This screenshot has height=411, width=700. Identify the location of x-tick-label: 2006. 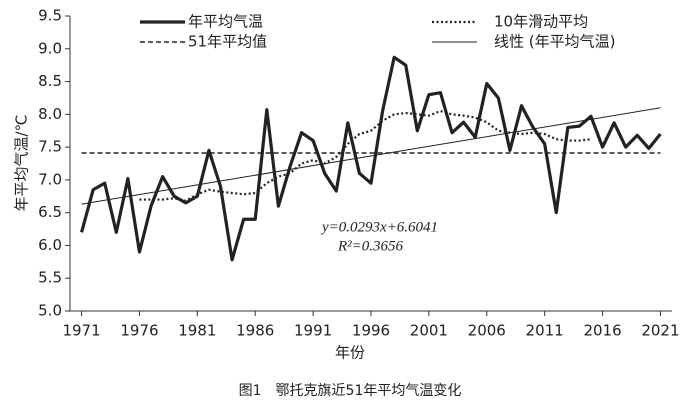
(487, 331).